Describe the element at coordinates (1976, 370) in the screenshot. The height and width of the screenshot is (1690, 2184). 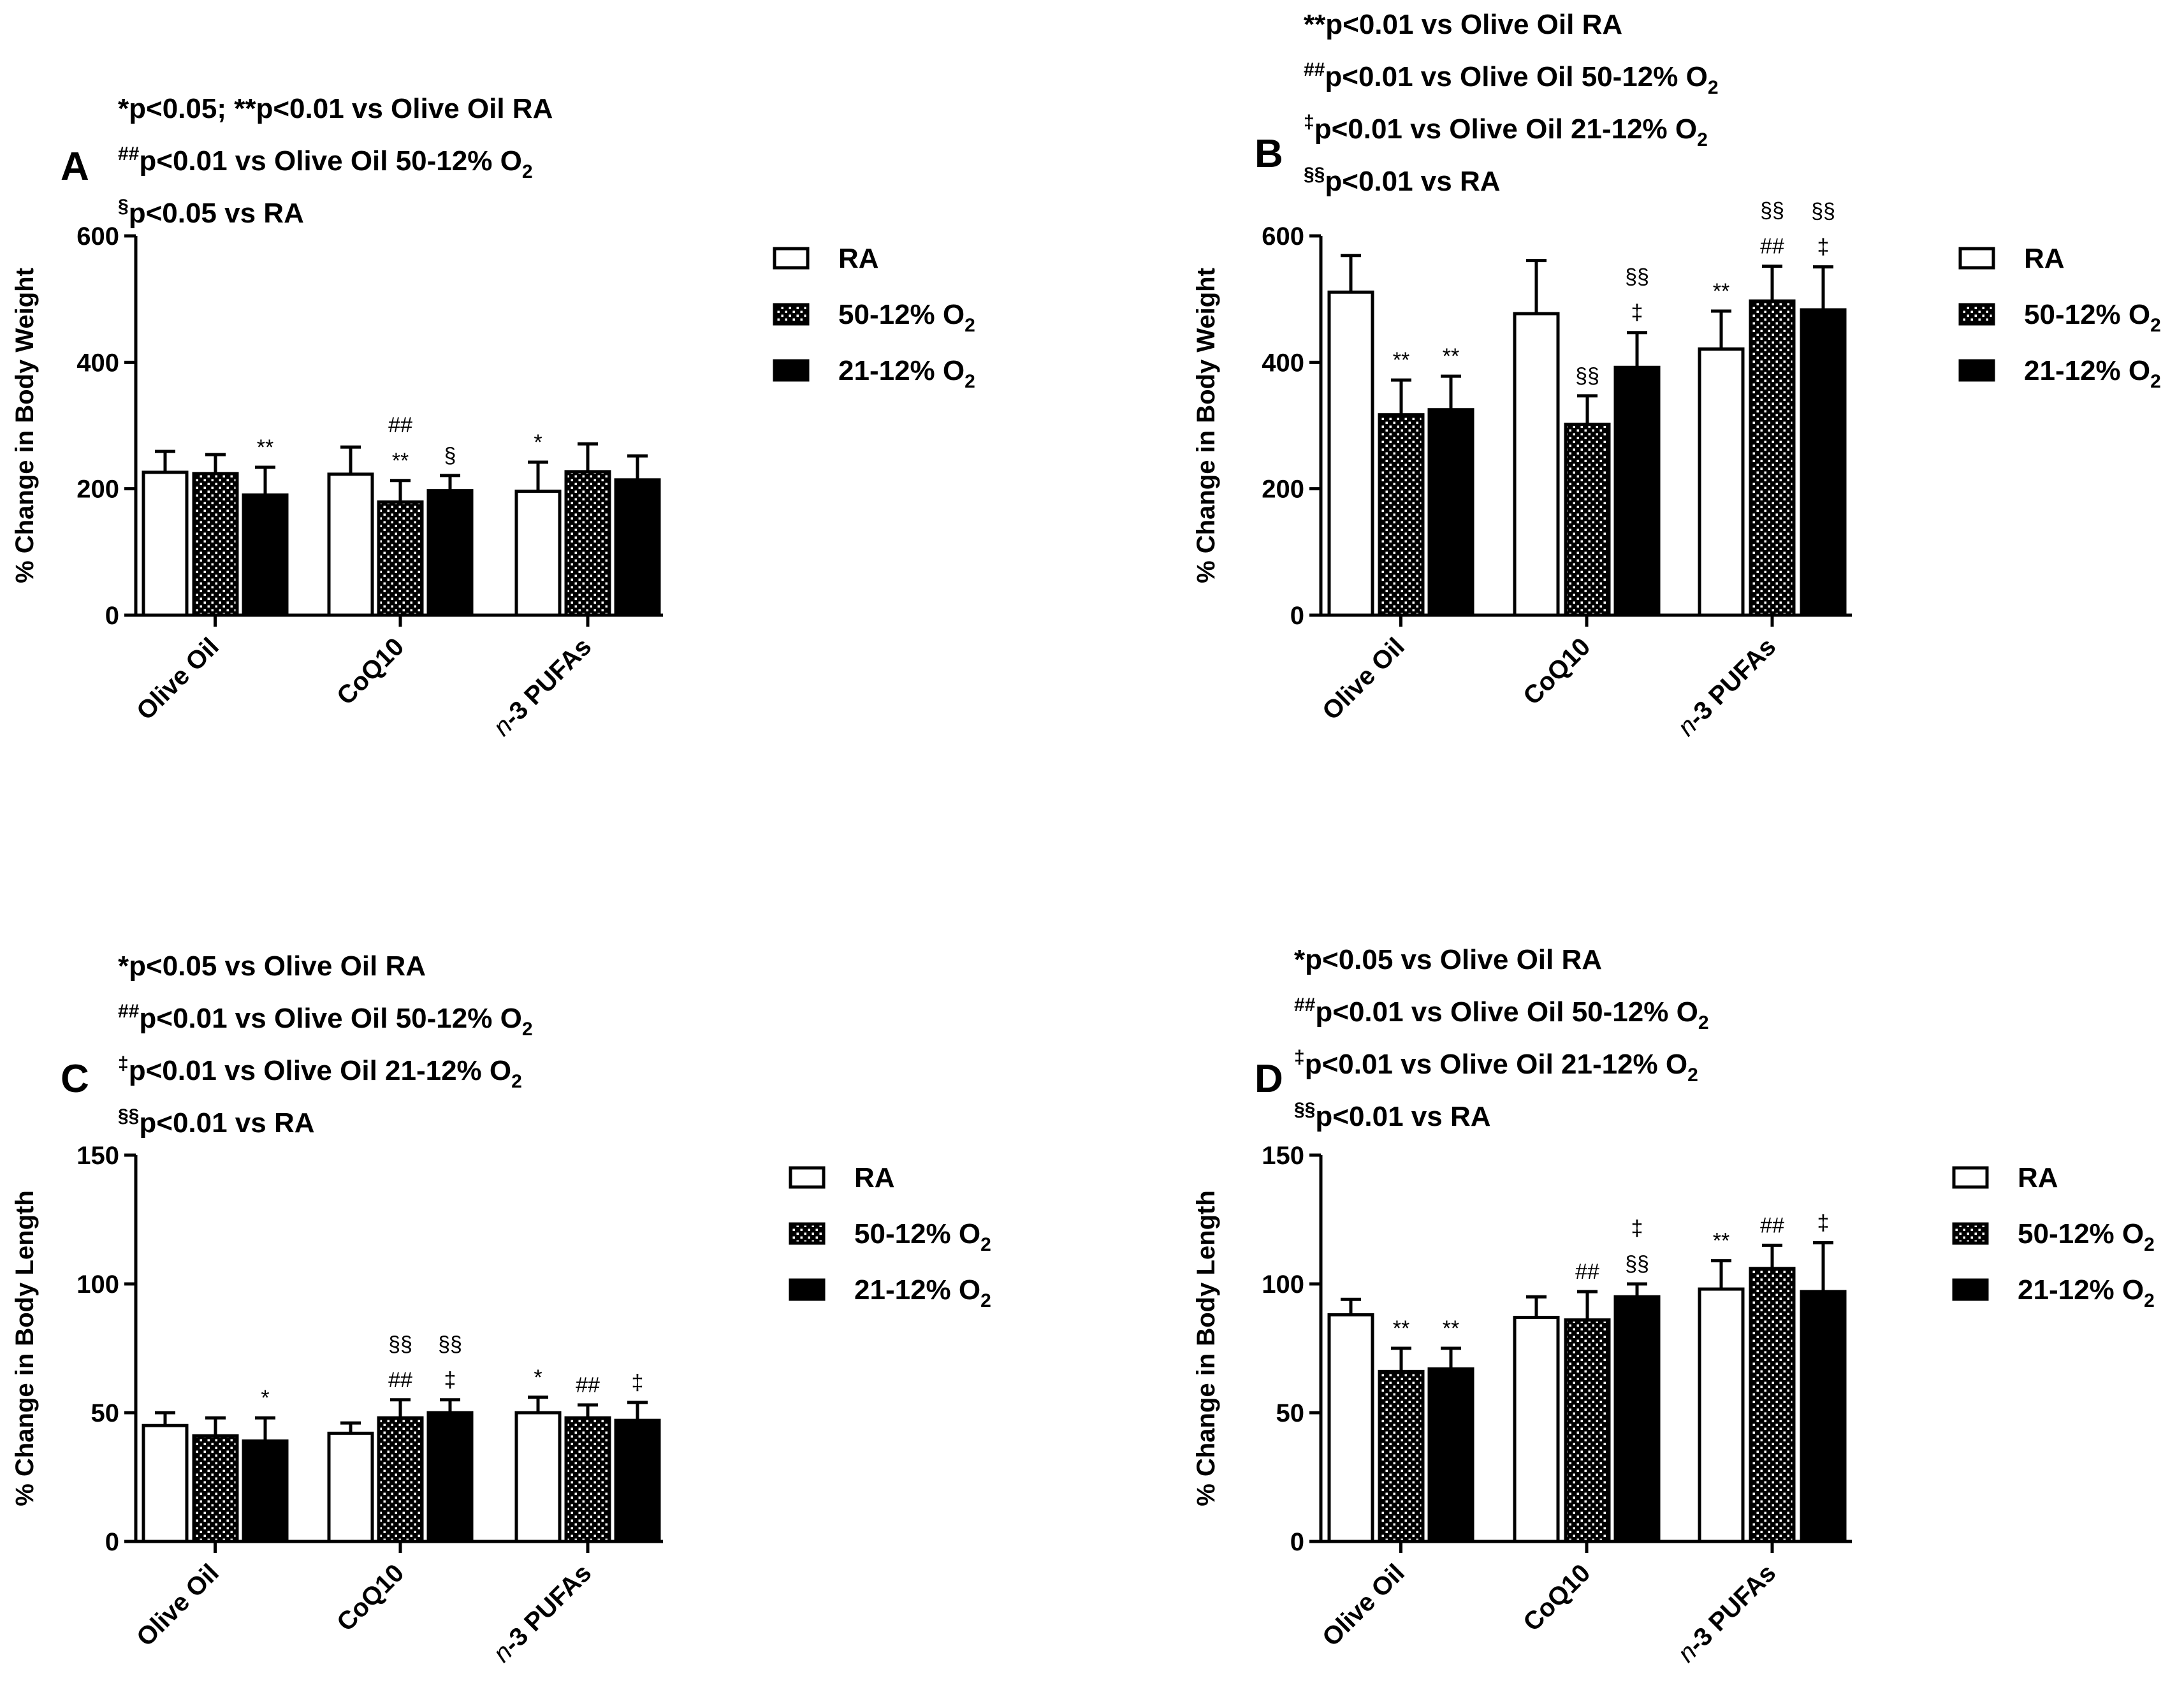
I see `panel-b-legend-swatch-o2112` at that location.